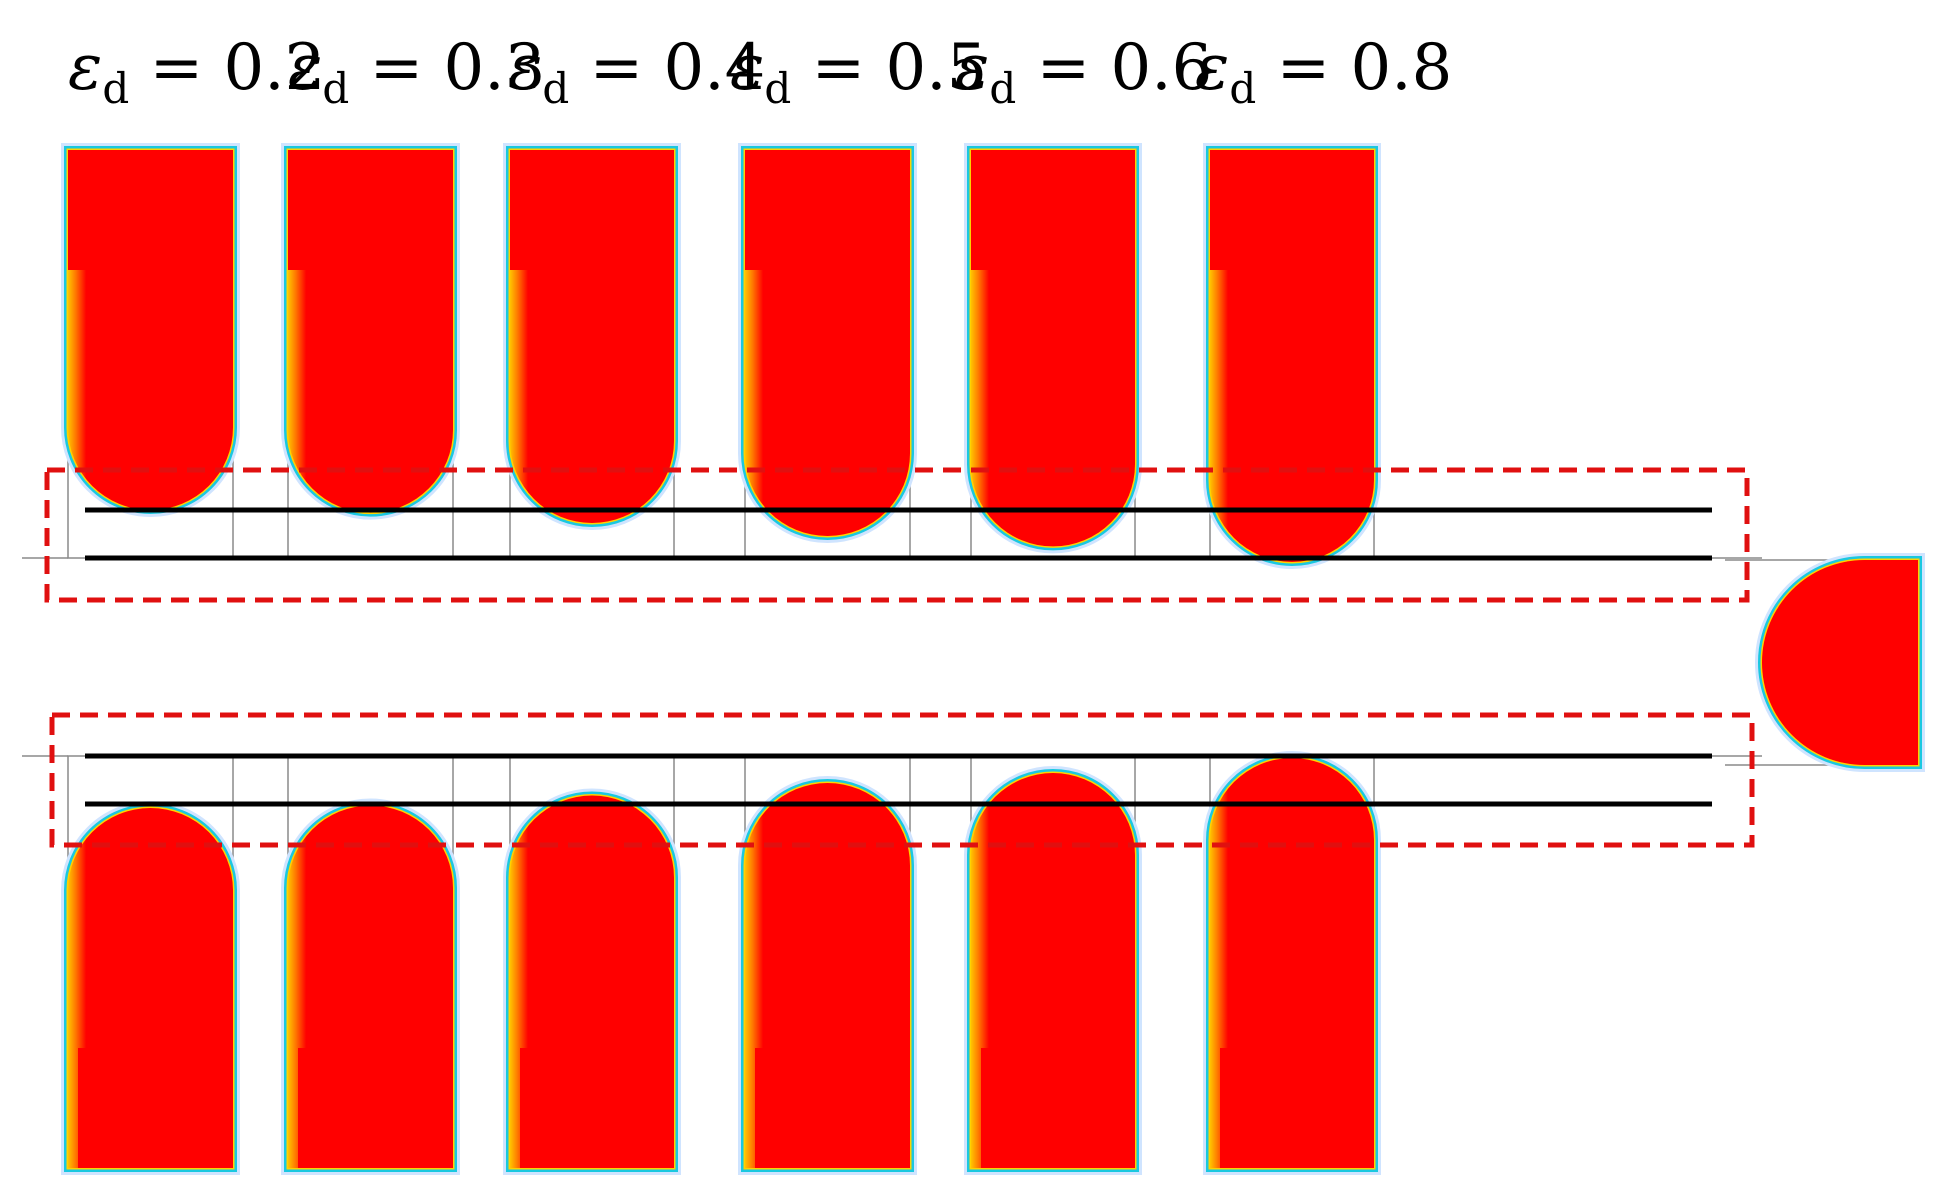 This screenshot has height=1197, width=1939. I want to click on label-eps-0.6: εd = 0.6, so click(1083, 68).